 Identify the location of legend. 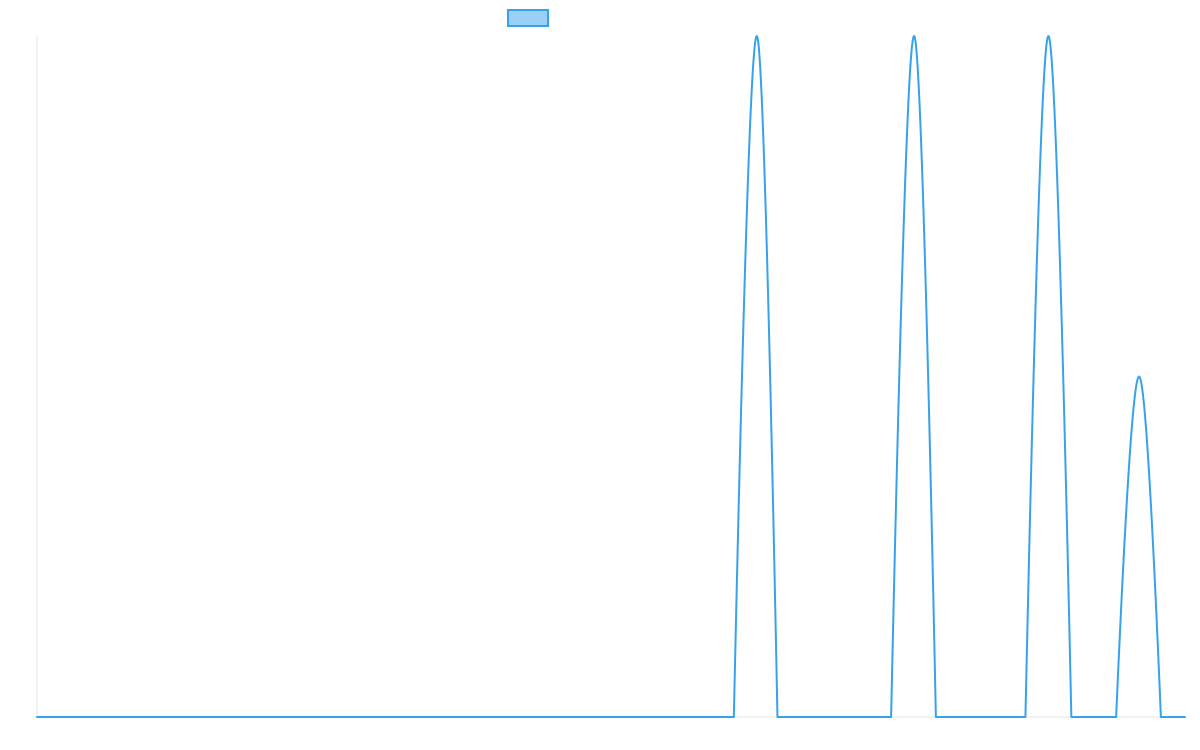
(528, 18).